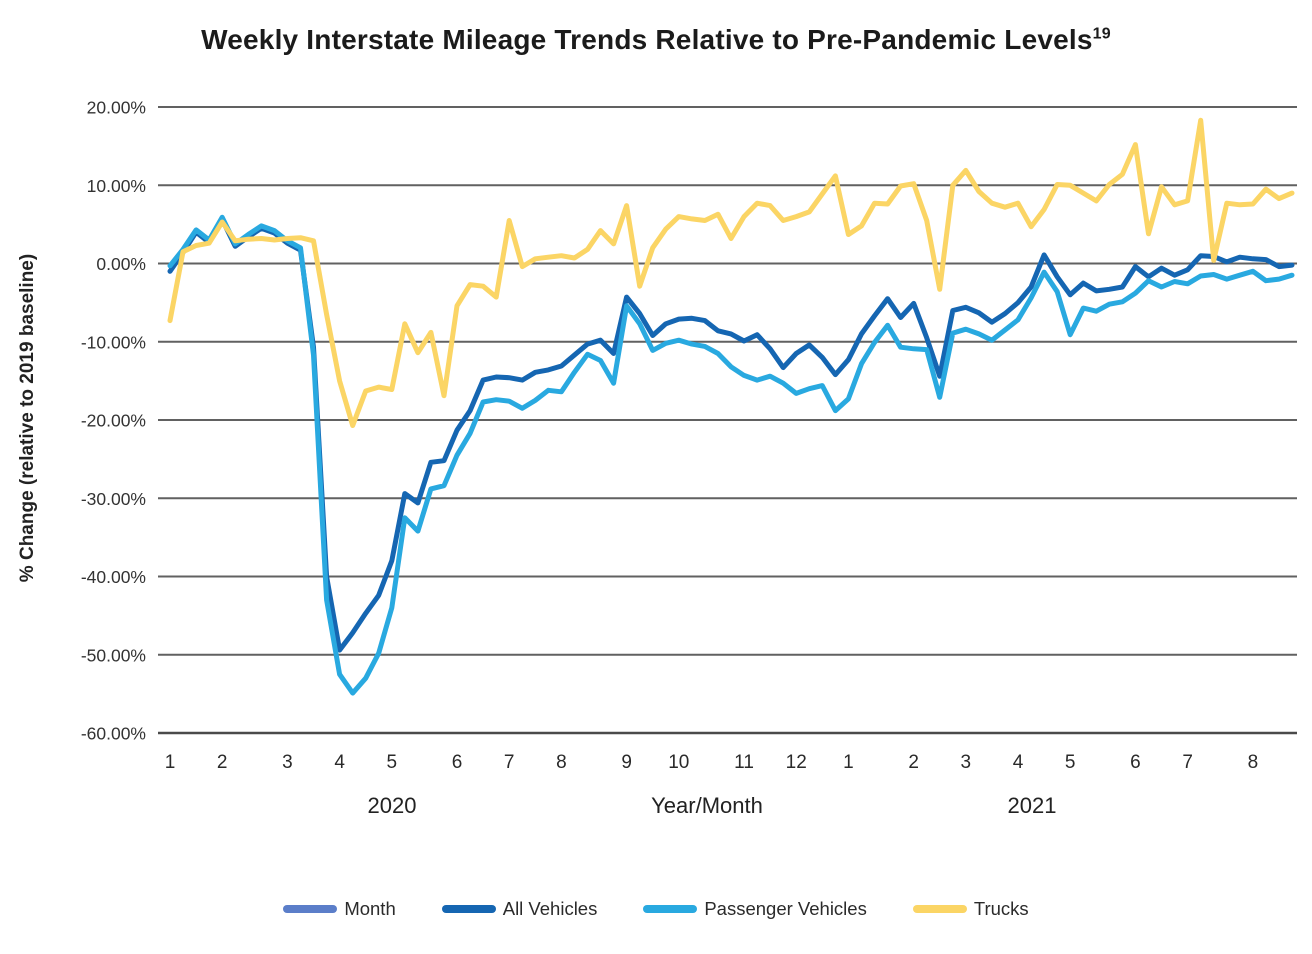 This screenshot has height=954, width=1312. I want to click on x-year-label-2020: 2020, so click(392, 805).